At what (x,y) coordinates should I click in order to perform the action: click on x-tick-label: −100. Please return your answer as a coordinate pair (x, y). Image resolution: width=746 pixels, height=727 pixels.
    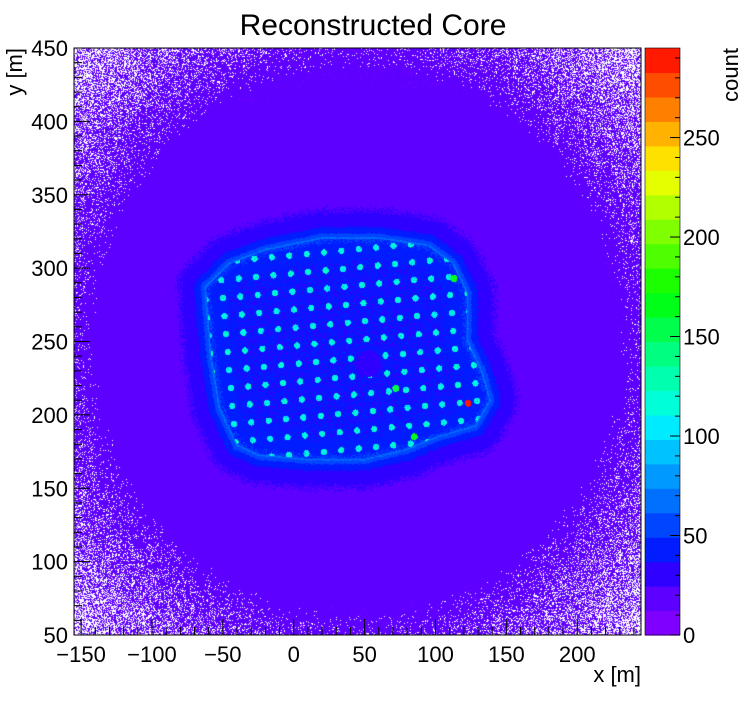
    Looking at the image, I should click on (152, 654).